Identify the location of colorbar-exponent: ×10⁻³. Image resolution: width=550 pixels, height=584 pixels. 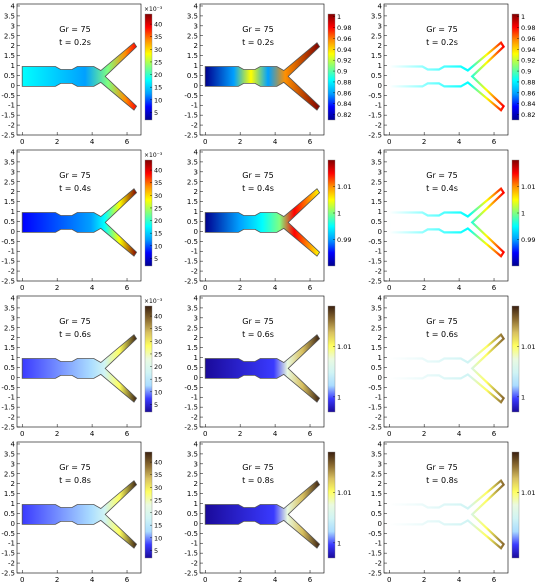
(153, 9).